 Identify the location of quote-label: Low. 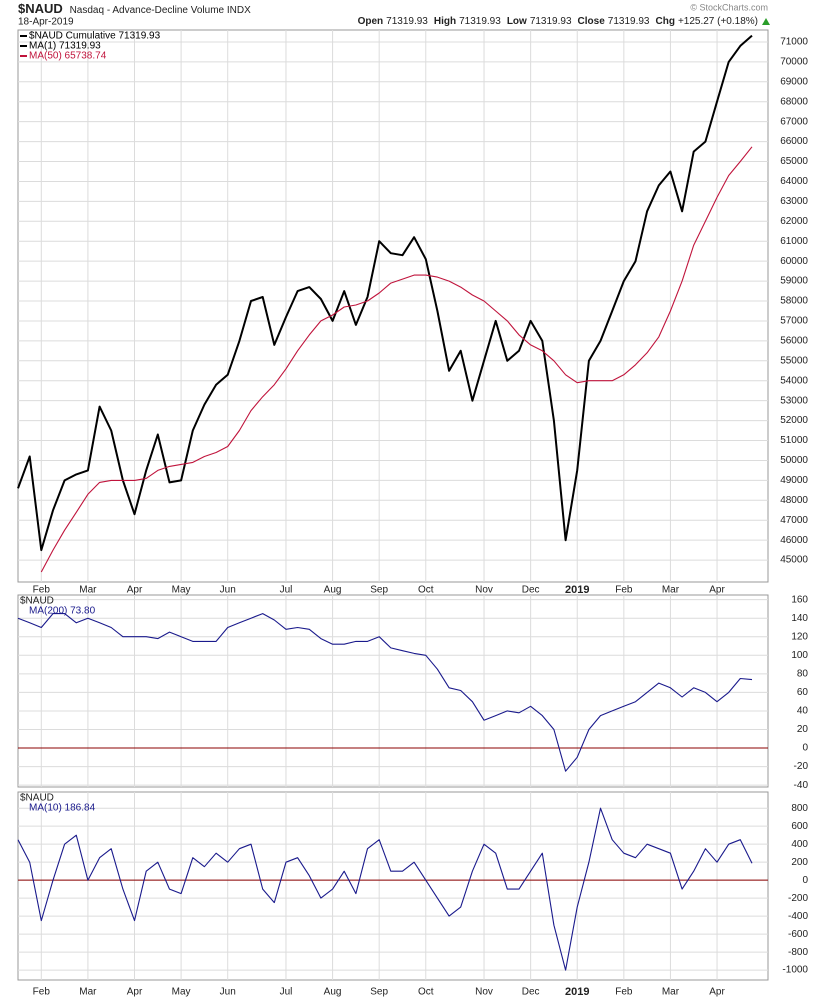
(517, 21).